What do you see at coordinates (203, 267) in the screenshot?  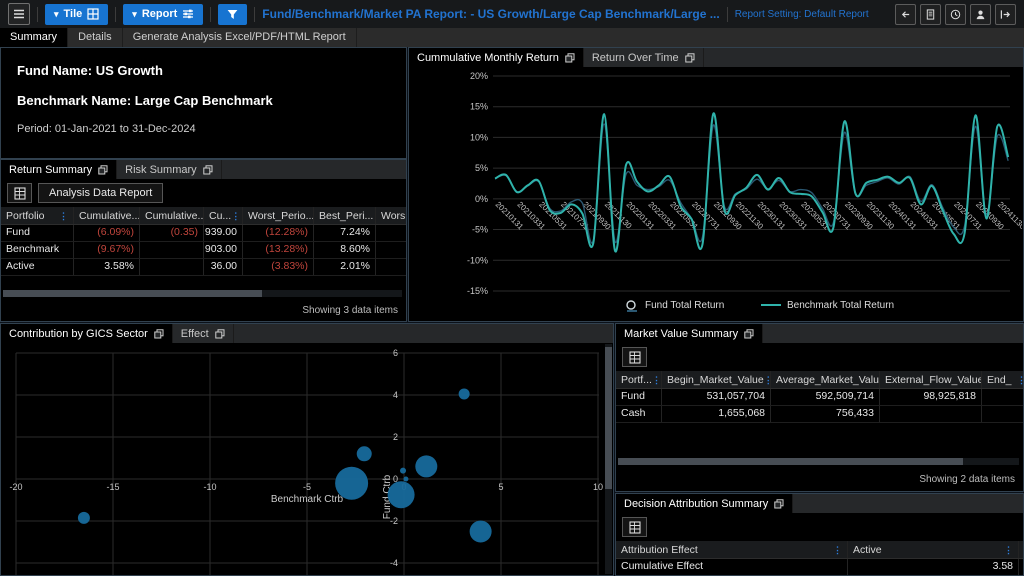 I see `table-row: Active 3.58% 36.00 (3.83%) 2.01%` at bounding box center [203, 267].